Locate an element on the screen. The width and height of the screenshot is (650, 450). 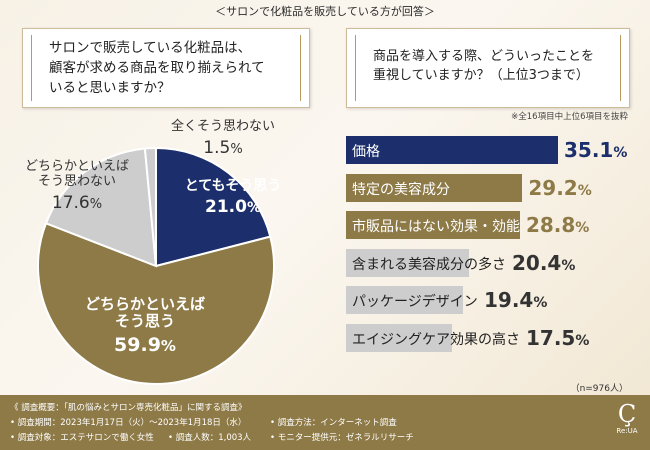
pie-label-somewhat-agree: どちらかといえば そう思う 59.9% is located at coordinates (145, 326).